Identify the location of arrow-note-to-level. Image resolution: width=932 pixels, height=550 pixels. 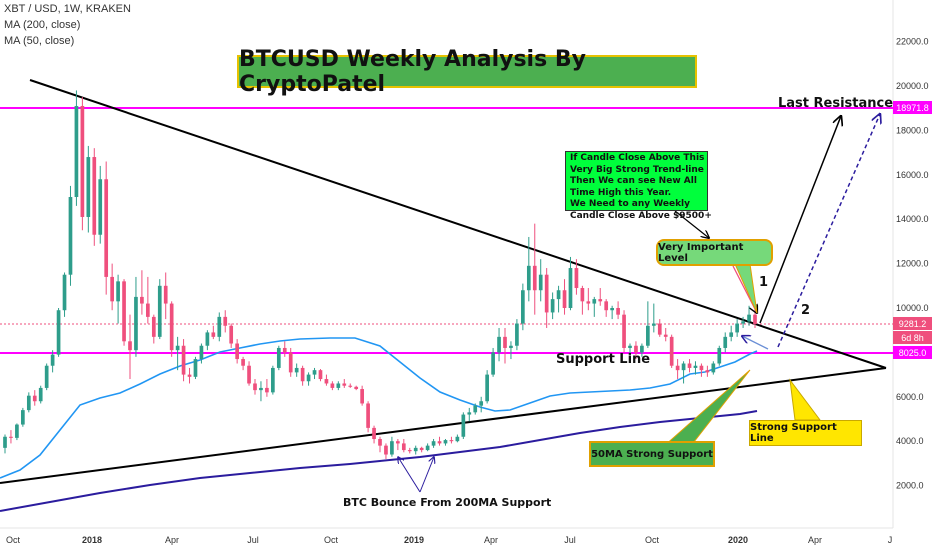
(691, 224).